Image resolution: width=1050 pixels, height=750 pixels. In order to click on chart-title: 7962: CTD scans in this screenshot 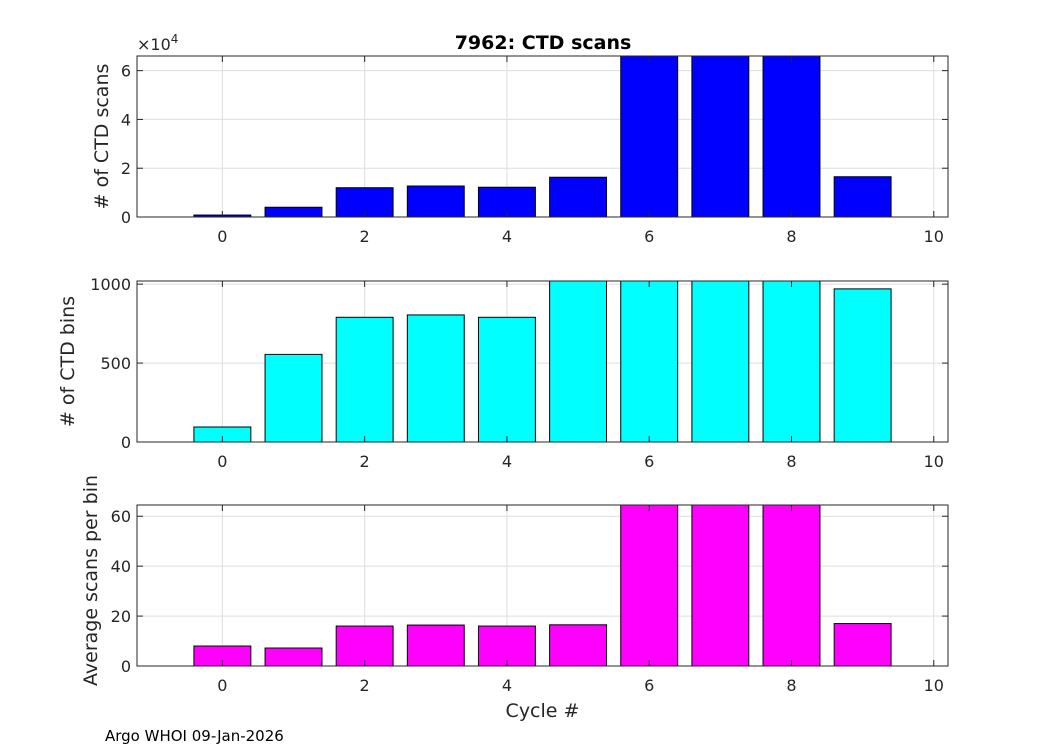, I will do `click(543, 43)`.